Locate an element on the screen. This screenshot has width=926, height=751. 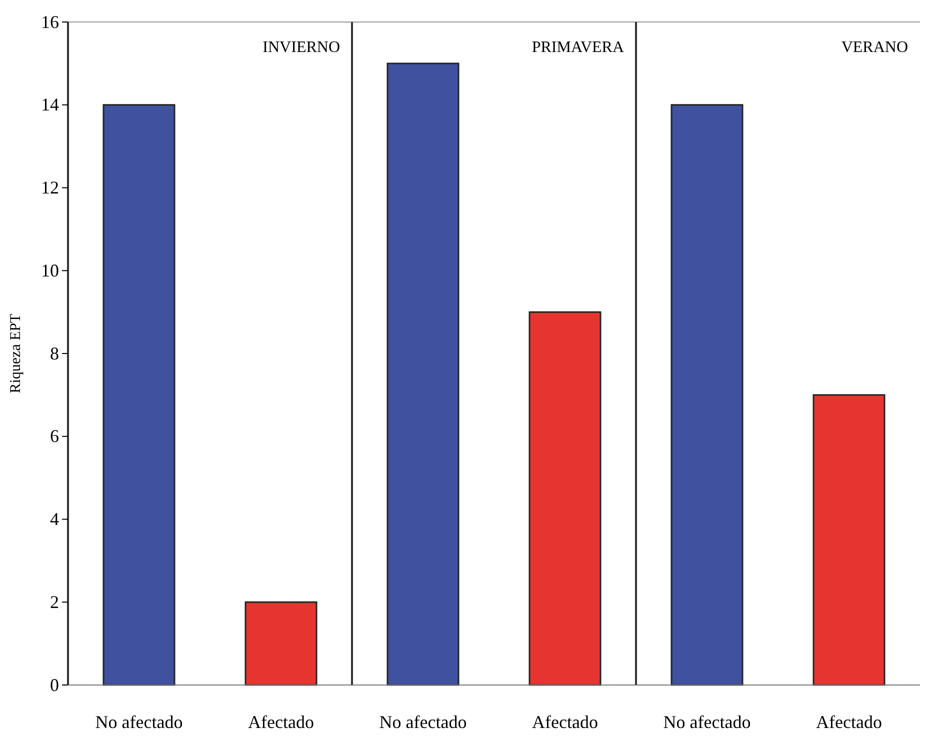
y-tick-label: 16 is located at coordinates (50, 22).